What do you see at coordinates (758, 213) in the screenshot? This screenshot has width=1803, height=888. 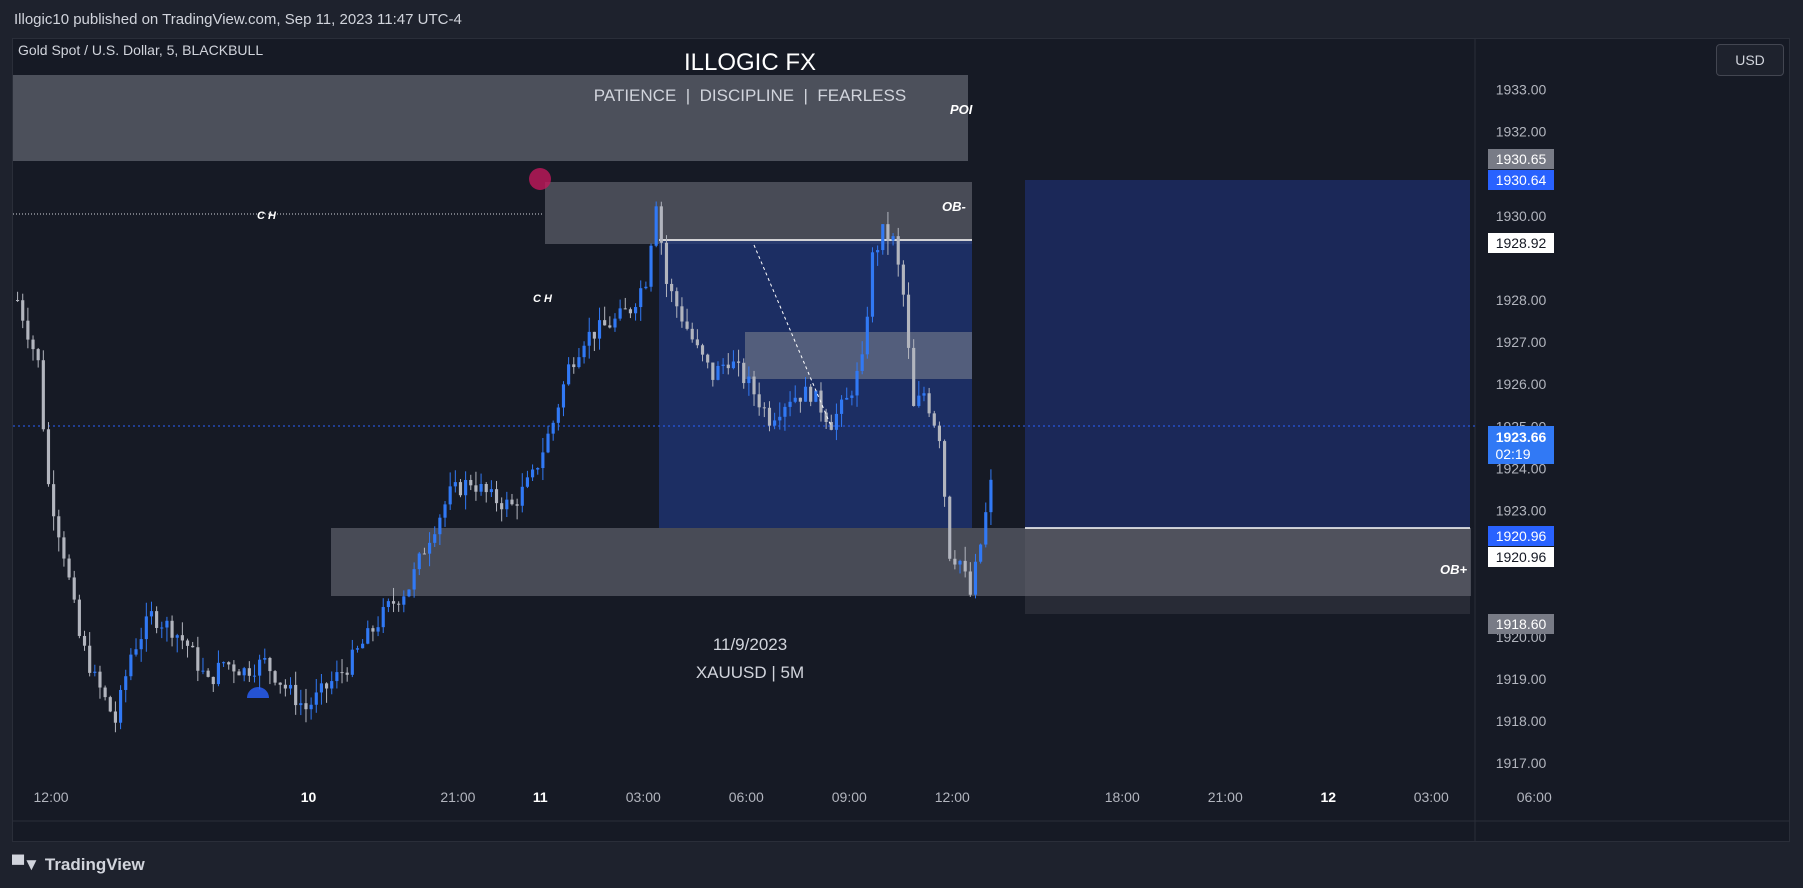 I see `ob-minus-zone` at bounding box center [758, 213].